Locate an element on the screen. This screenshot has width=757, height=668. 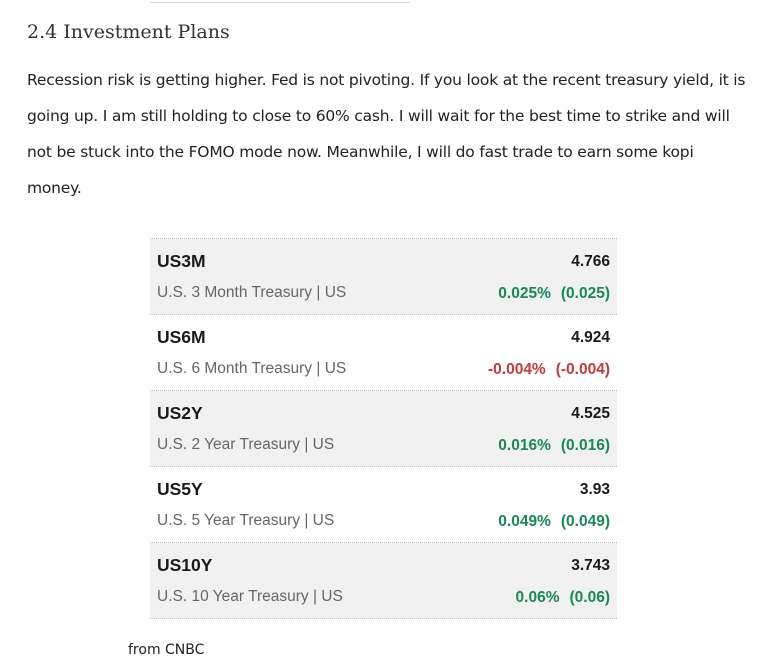
previous-content-edge is located at coordinates (280, 1).